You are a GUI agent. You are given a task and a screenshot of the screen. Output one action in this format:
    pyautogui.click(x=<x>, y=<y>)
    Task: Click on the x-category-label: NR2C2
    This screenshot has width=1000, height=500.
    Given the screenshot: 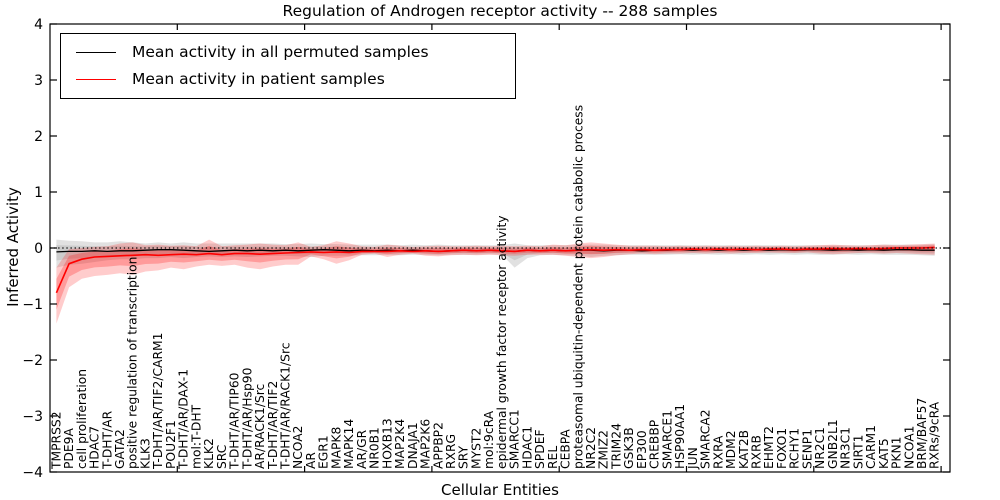 What is the action you would take?
    pyautogui.click(x=591, y=448)
    